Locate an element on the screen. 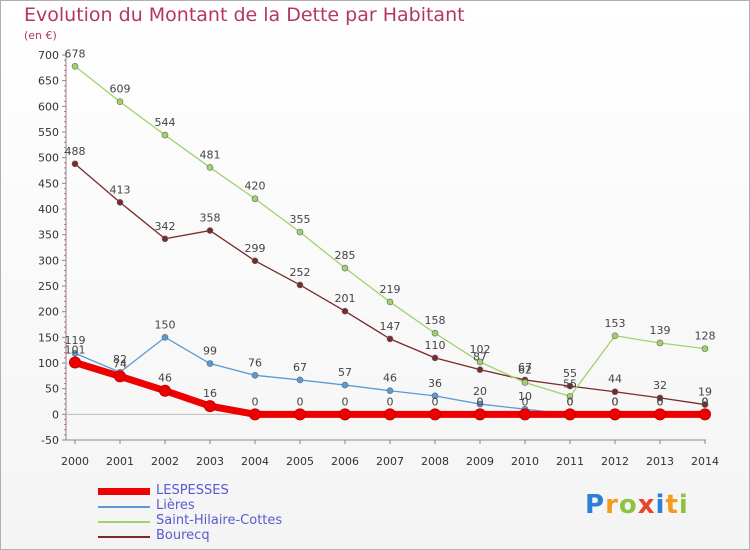 The image size is (750, 550). y-tick-label: 600 is located at coordinates (48, 106).